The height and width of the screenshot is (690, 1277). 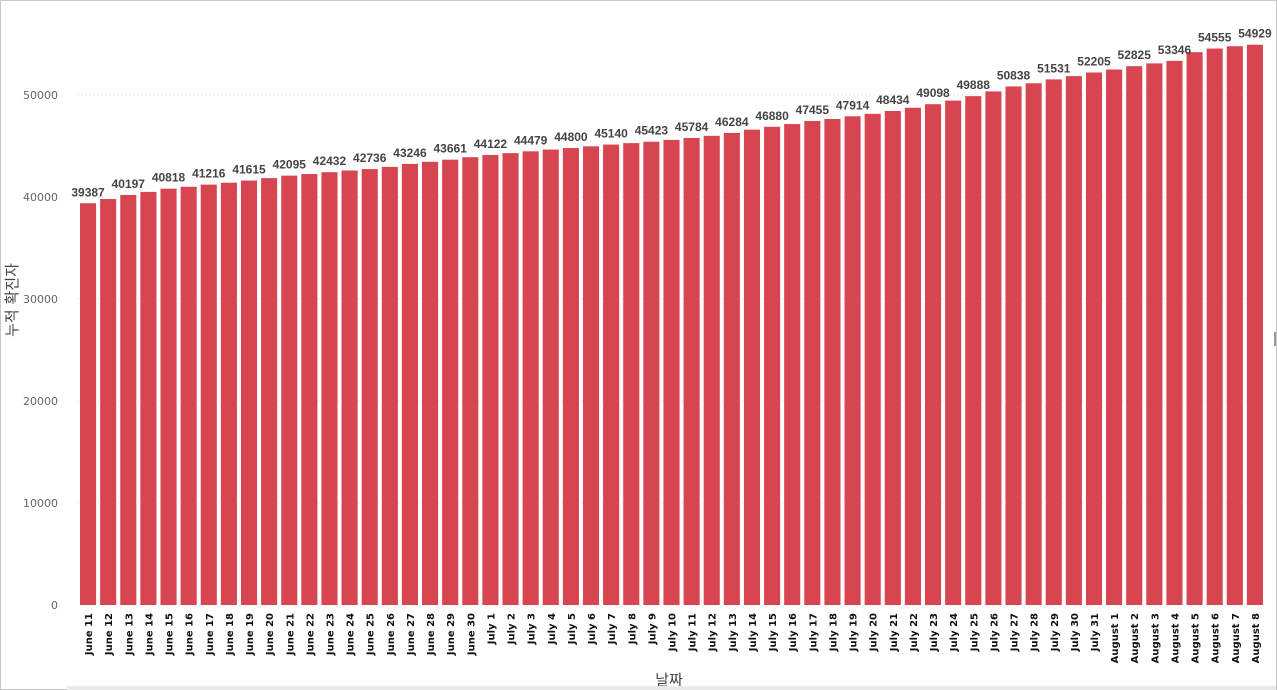 What do you see at coordinates (671, 688) in the screenshot?
I see `horizontal-scrollbar` at bounding box center [671, 688].